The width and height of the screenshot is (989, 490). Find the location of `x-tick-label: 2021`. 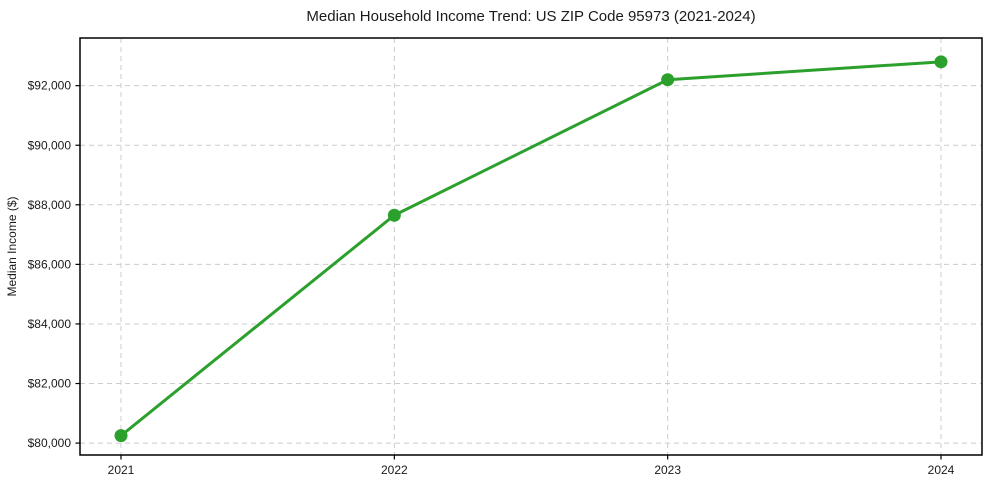

x-tick-label: 2021 is located at coordinates (121, 470).